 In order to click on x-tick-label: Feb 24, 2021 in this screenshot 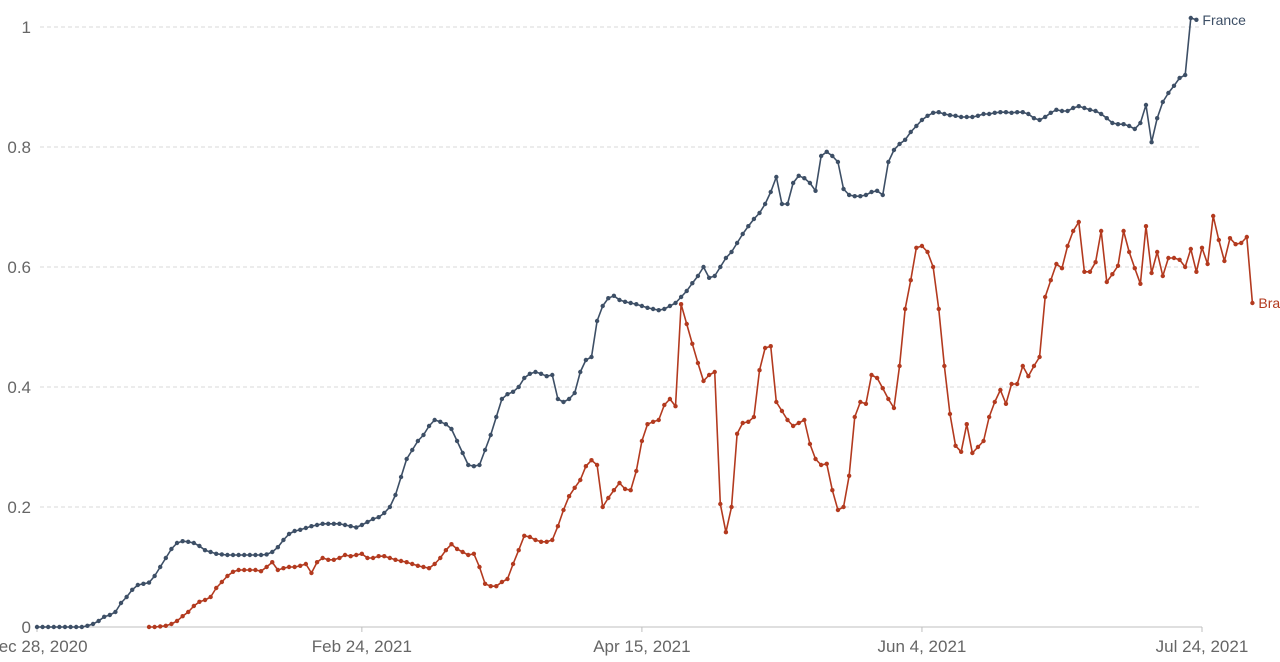, I will do `click(362, 646)`.